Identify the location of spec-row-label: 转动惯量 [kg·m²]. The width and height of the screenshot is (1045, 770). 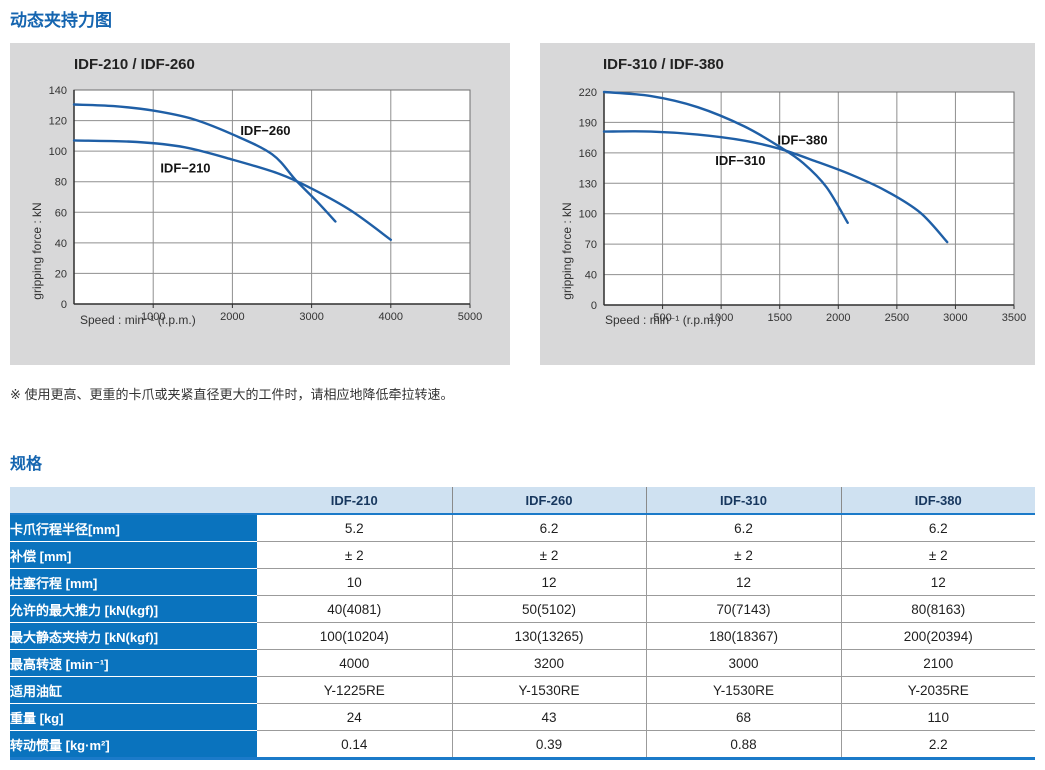
(133, 745).